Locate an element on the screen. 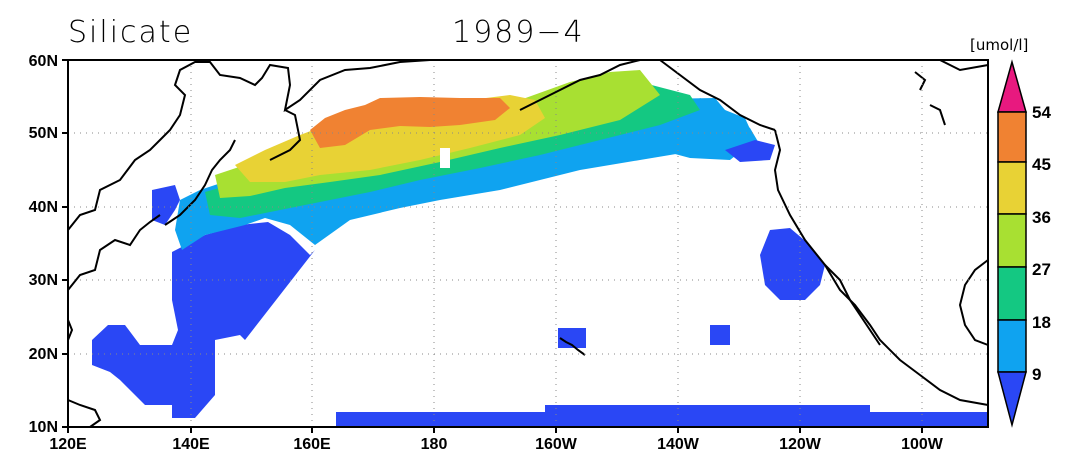 The width and height of the screenshot is (1074, 472). x-tick-label: 180 is located at coordinates (434, 444).